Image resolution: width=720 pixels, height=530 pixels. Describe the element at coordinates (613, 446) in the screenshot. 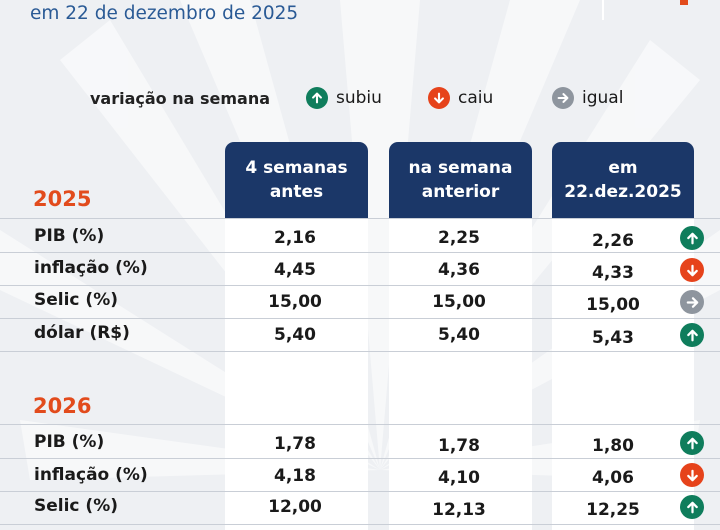

I see `cell-value: 1,80` at that location.